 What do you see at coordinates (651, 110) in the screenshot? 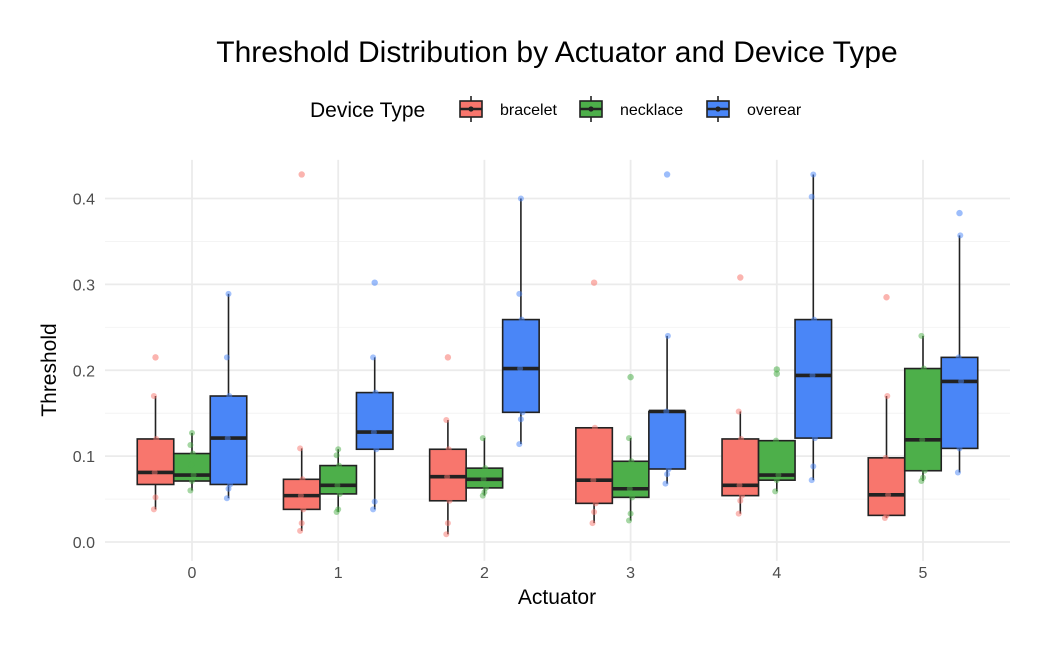
I see `legend-label: necklace` at bounding box center [651, 110].